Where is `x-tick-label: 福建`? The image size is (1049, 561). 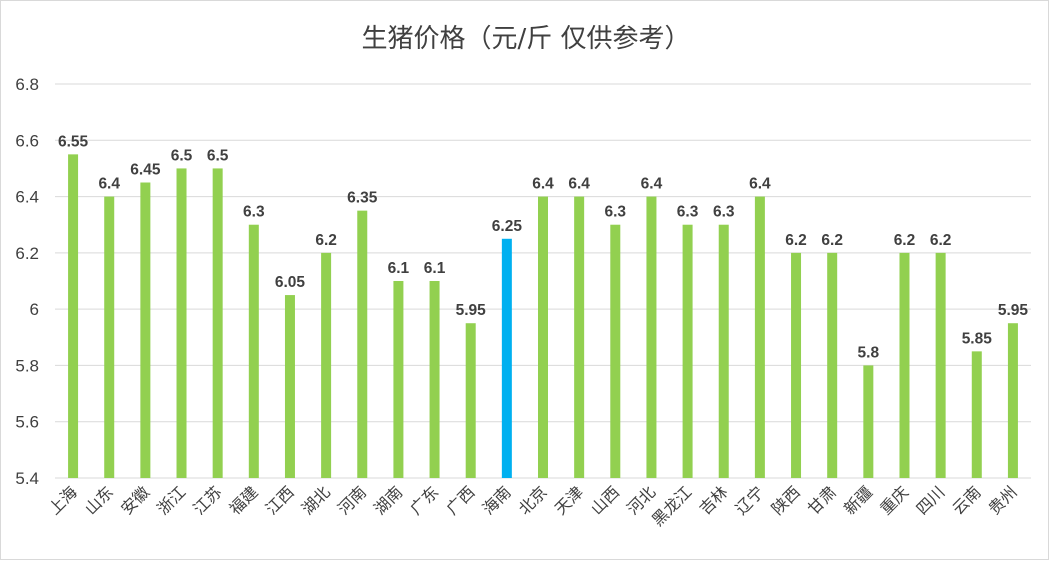
x-tick-label: 福建 is located at coordinates (244, 500).